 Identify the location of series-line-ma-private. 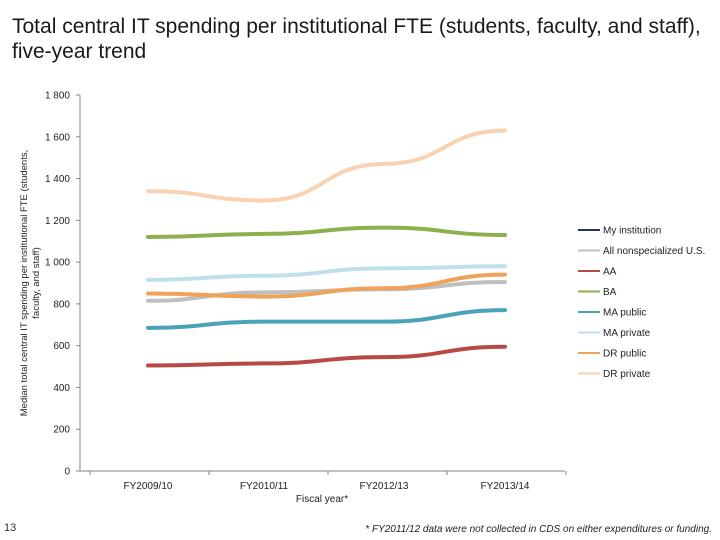
(326, 273).